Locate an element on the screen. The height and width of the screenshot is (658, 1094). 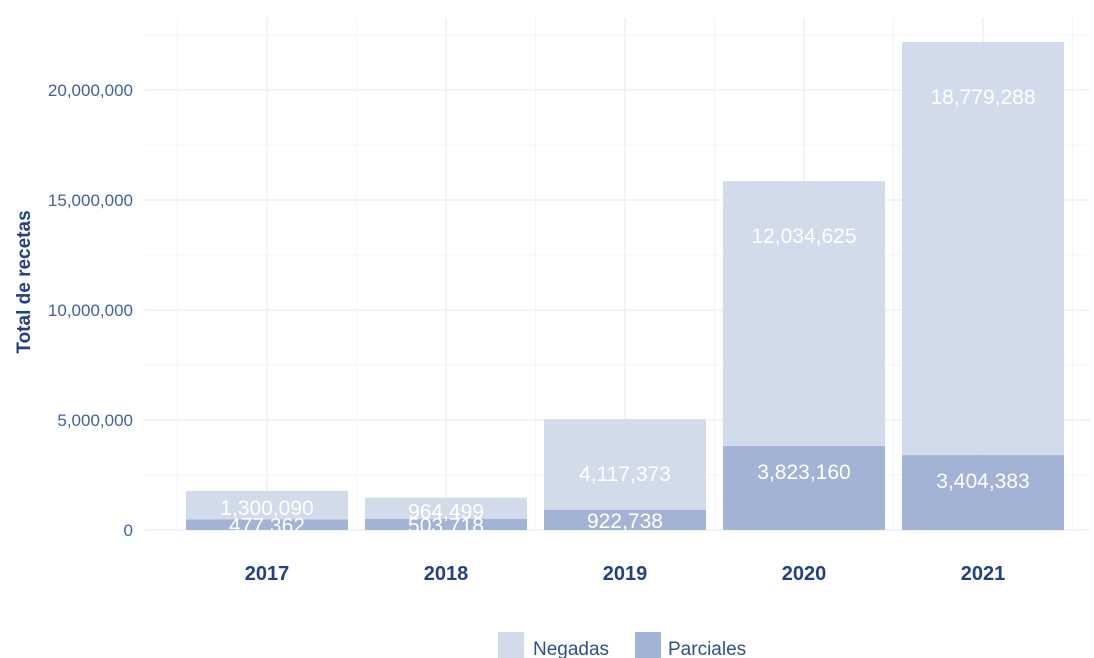
x-tick-label-2021: 2021 is located at coordinates (983, 574).